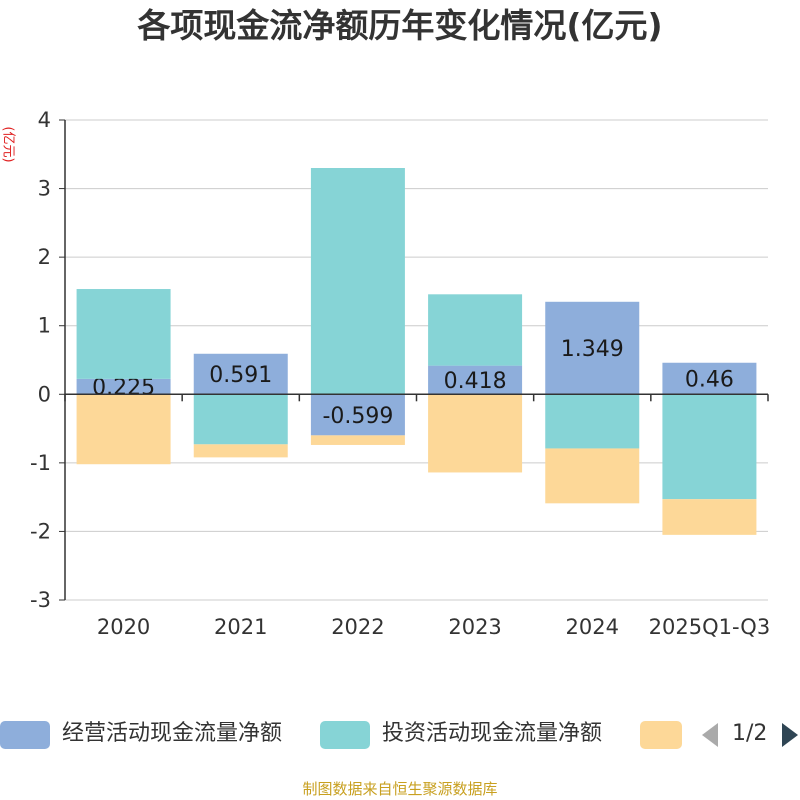 This screenshot has height=800, width=800. Describe the element at coordinates (357, 627) in the screenshot. I see `x-tick-label: 2022` at that location.